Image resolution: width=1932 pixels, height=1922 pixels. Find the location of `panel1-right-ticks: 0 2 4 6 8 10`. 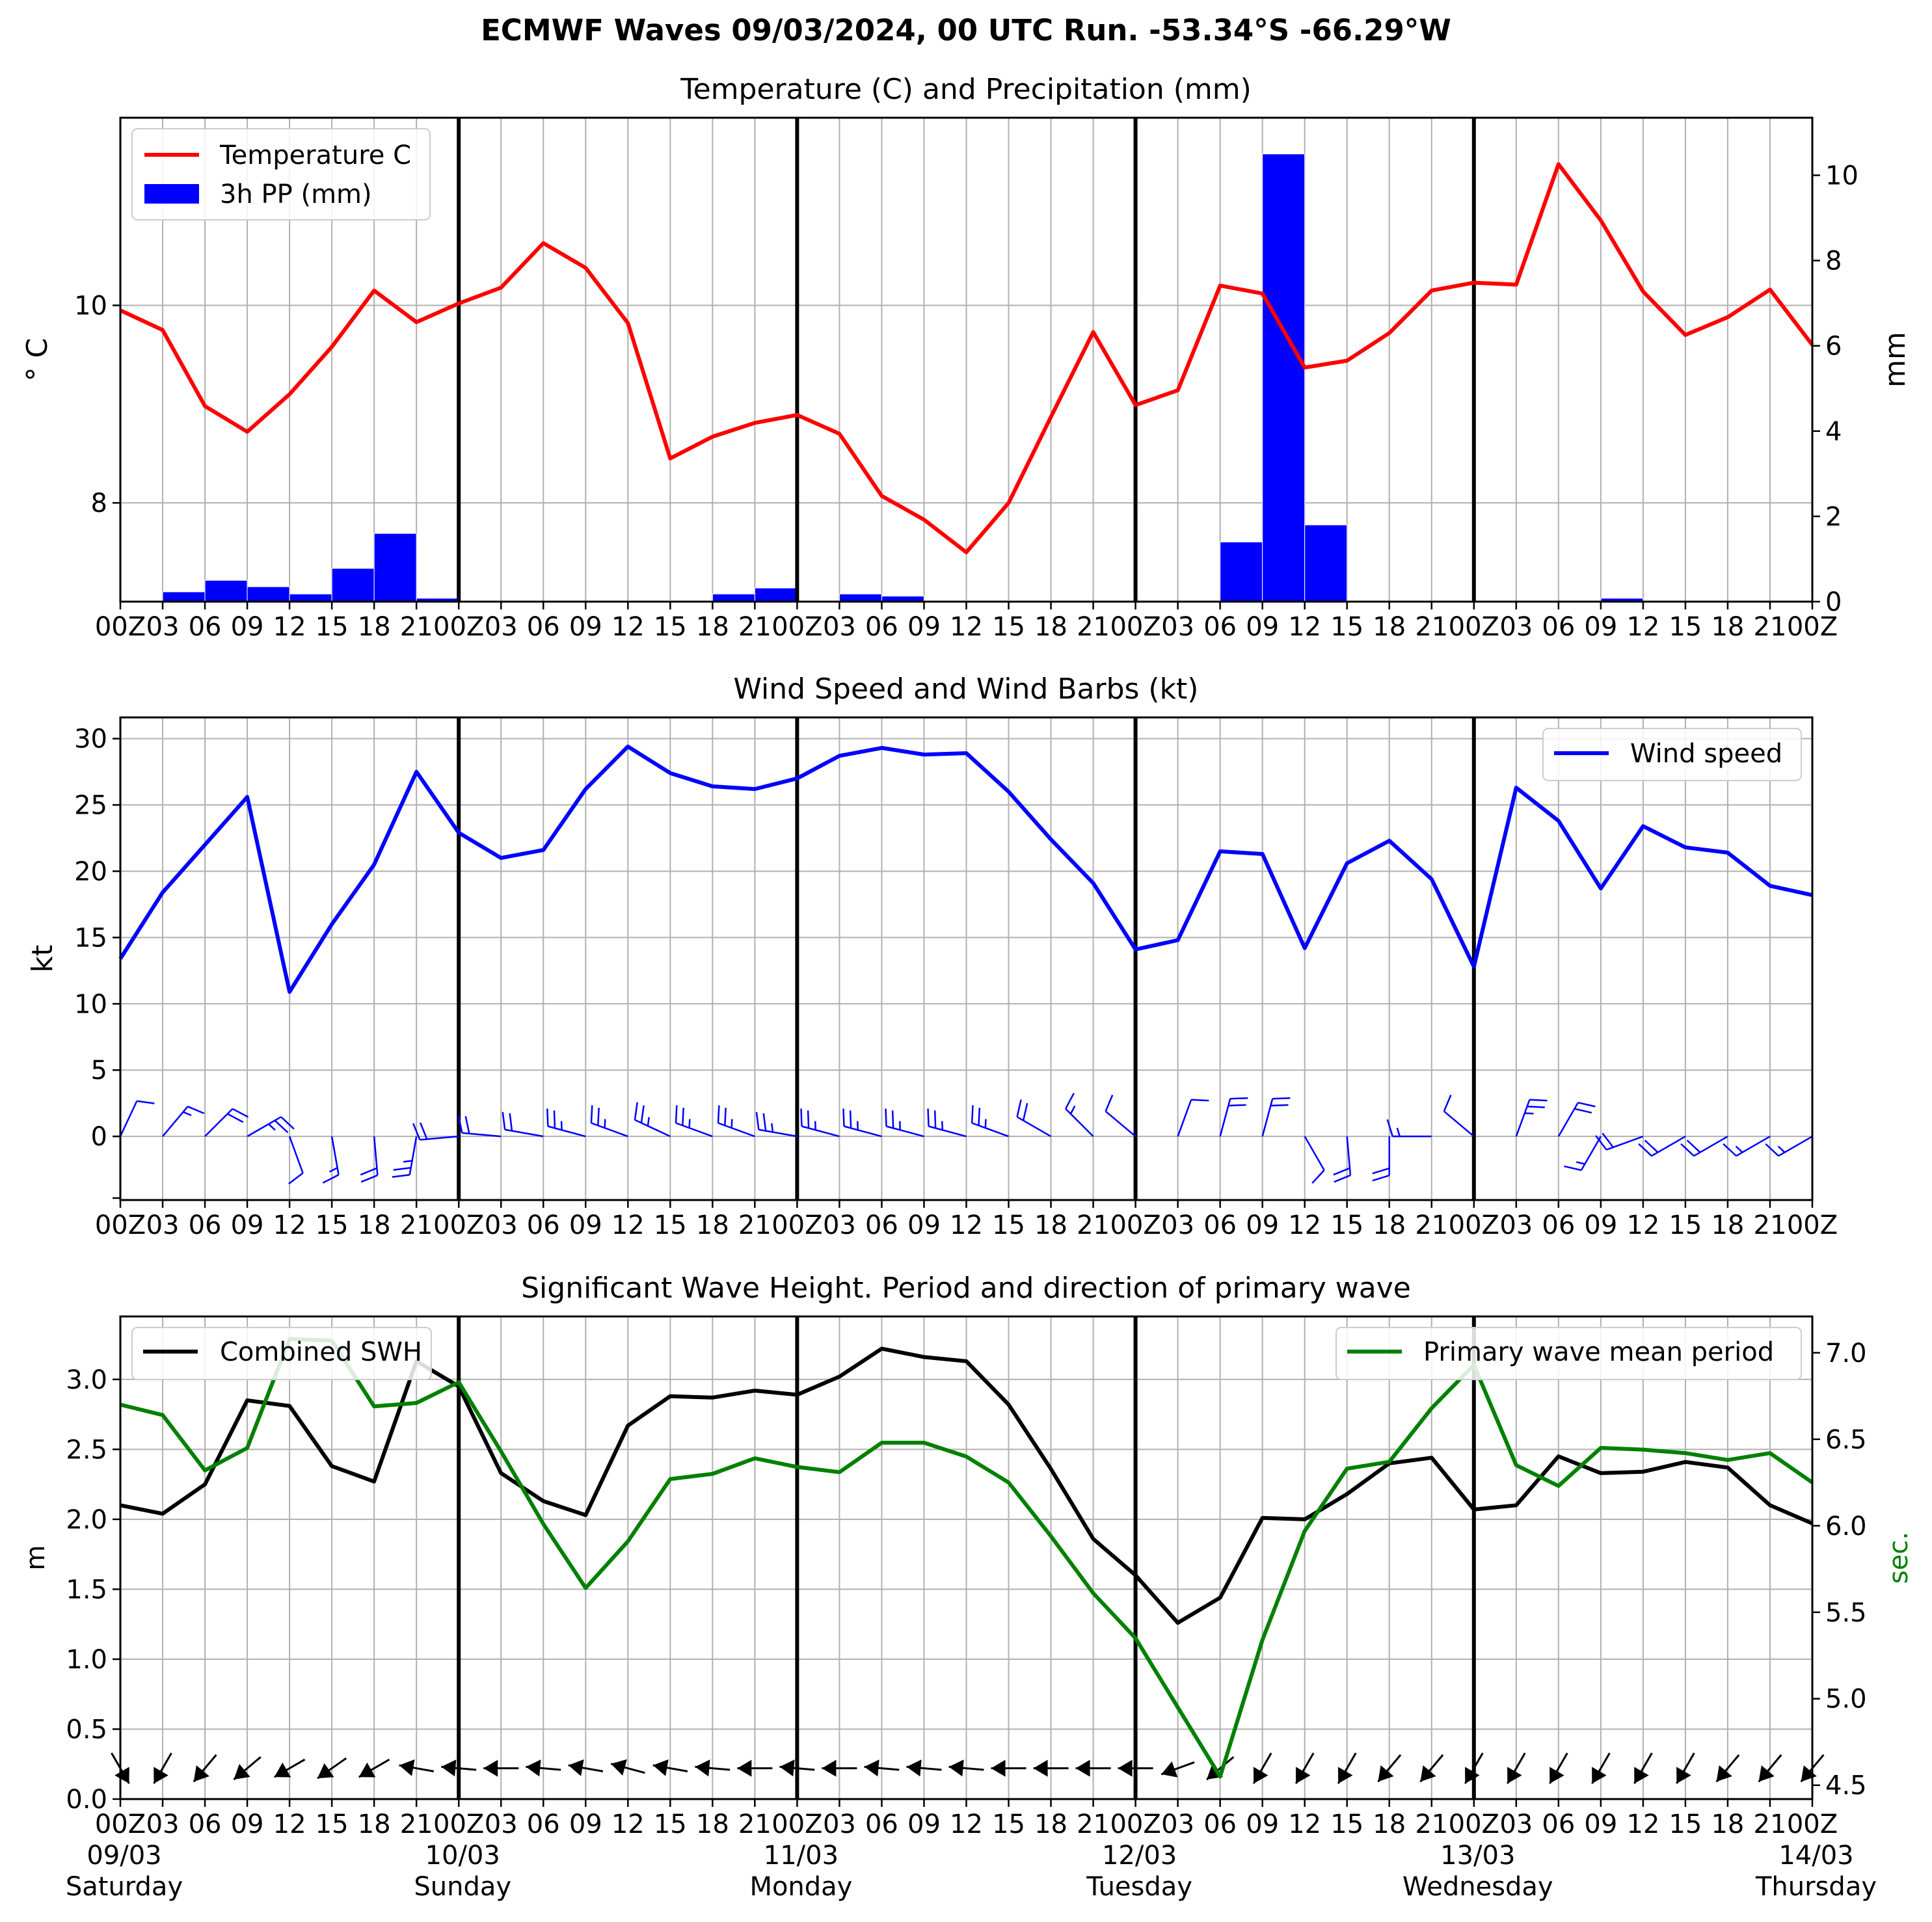

panel1-right-ticks: 0 2 4 6 8 10 is located at coordinates (1835, 389).